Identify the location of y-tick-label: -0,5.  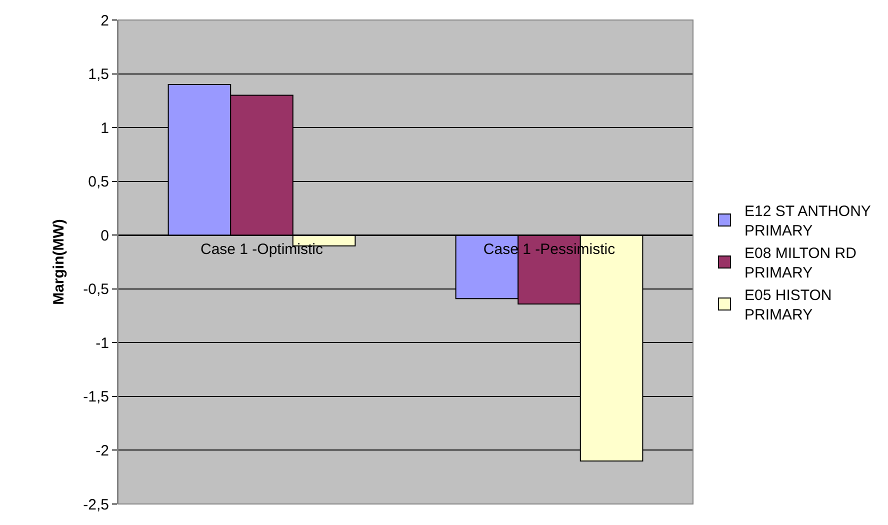
(96, 289).